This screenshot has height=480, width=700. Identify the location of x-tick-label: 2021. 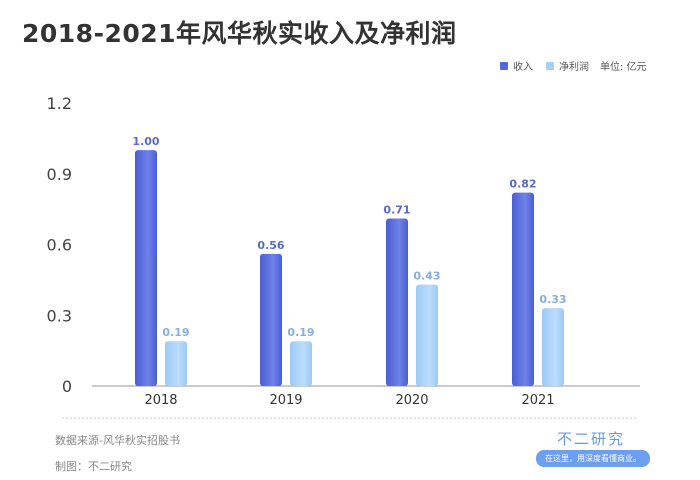
(537, 400).